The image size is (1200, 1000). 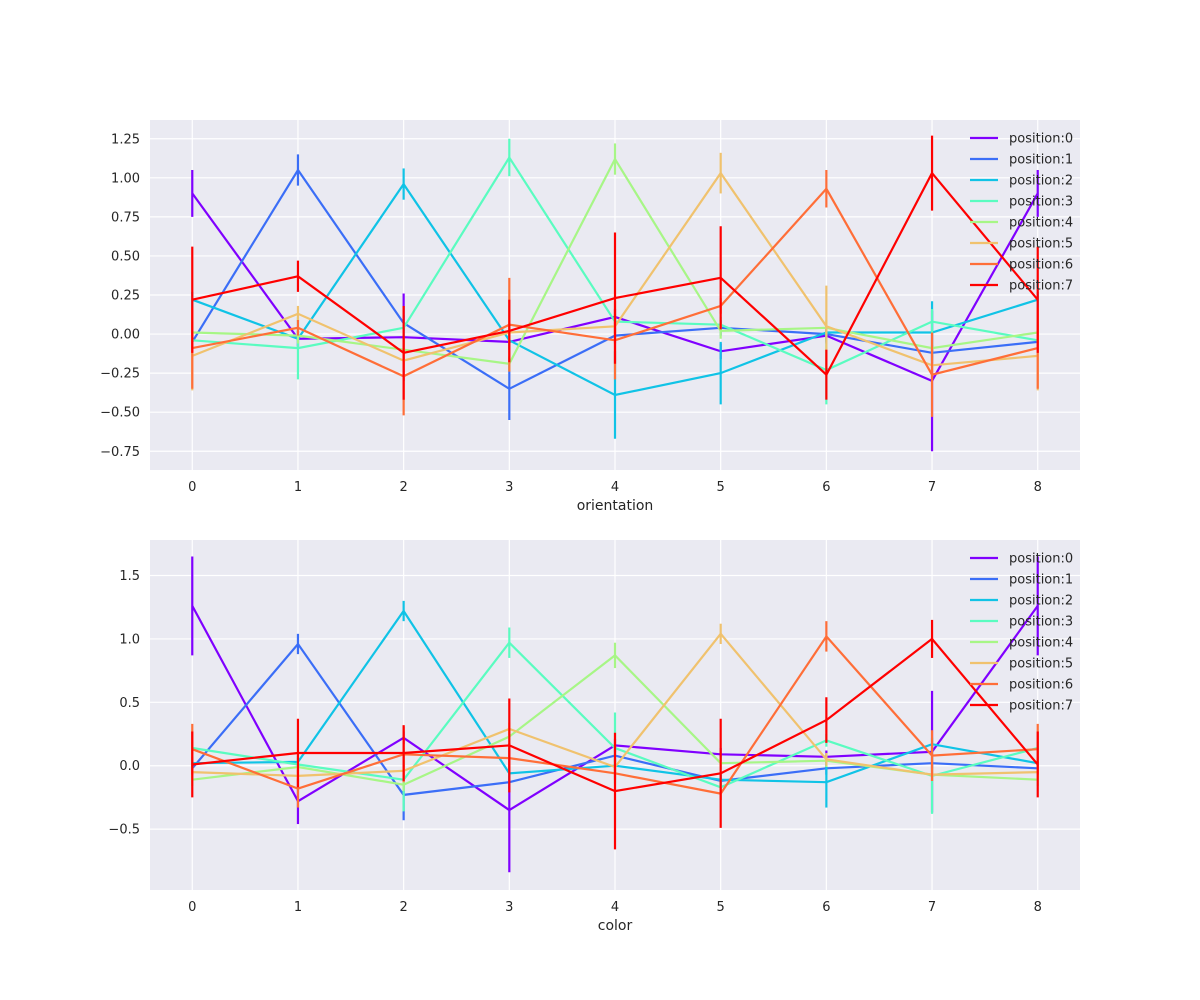 What do you see at coordinates (120, 413) in the screenshot?
I see `y-tick-label: −0.50` at bounding box center [120, 413].